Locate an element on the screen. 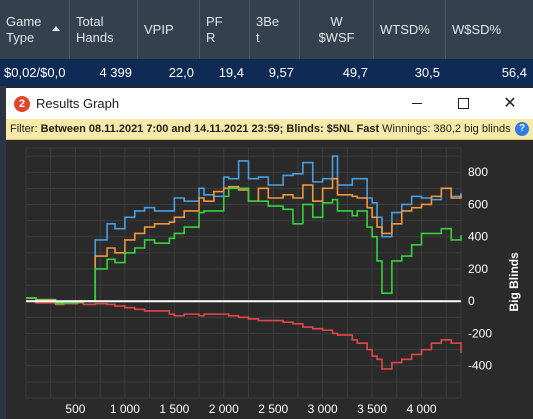  column-header-pfr: PF R is located at coordinates (225, 29).